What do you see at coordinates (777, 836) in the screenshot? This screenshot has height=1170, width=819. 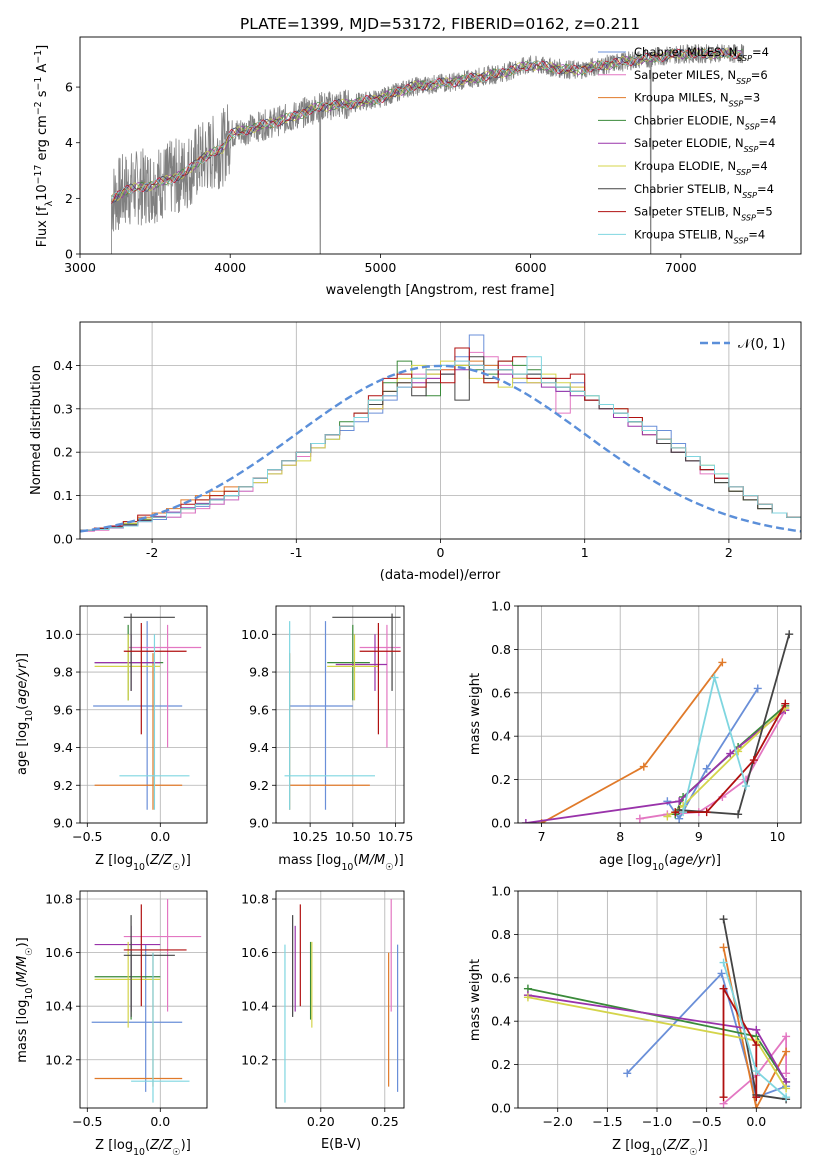 I see `x-tick-label: 10` at bounding box center [777, 836].